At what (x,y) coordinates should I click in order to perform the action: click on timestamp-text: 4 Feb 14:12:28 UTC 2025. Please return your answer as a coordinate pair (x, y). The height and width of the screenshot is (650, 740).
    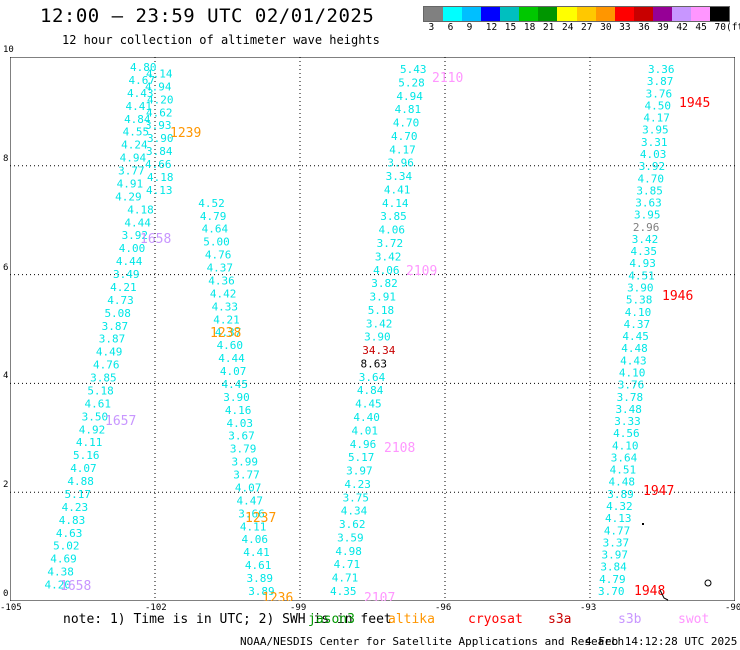
    Looking at the image, I should click on (661, 641).